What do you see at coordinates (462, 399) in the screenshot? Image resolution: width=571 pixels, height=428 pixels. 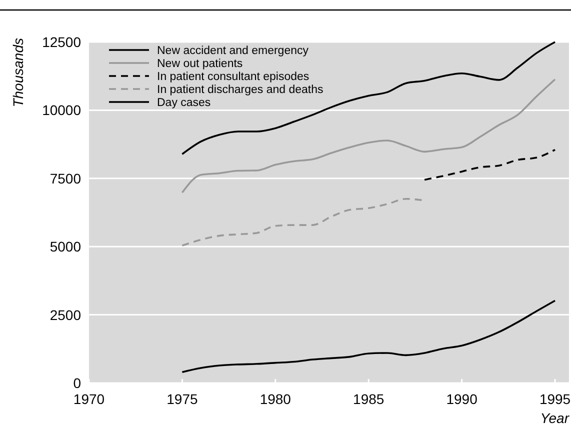 I see `x-tick-label: 1990` at bounding box center [462, 399].